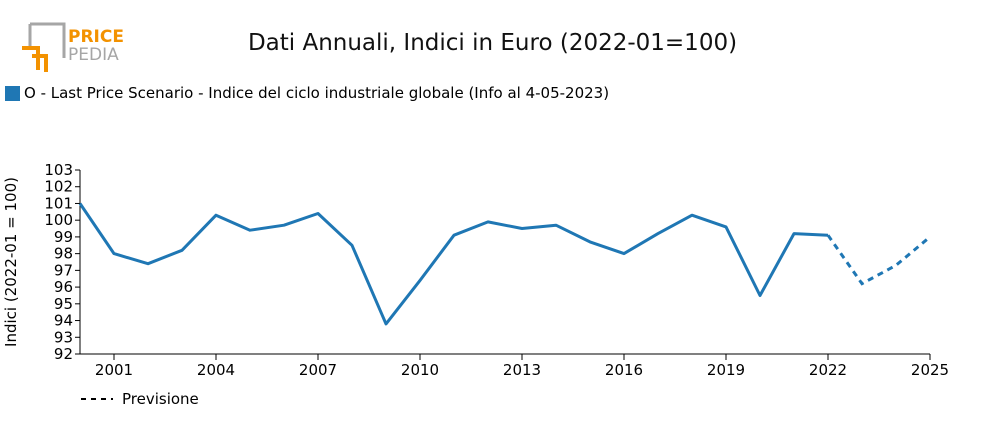  Describe the element at coordinates (96, 37) in the screenshot. I see `logo-text-price: PRICE` at that location.